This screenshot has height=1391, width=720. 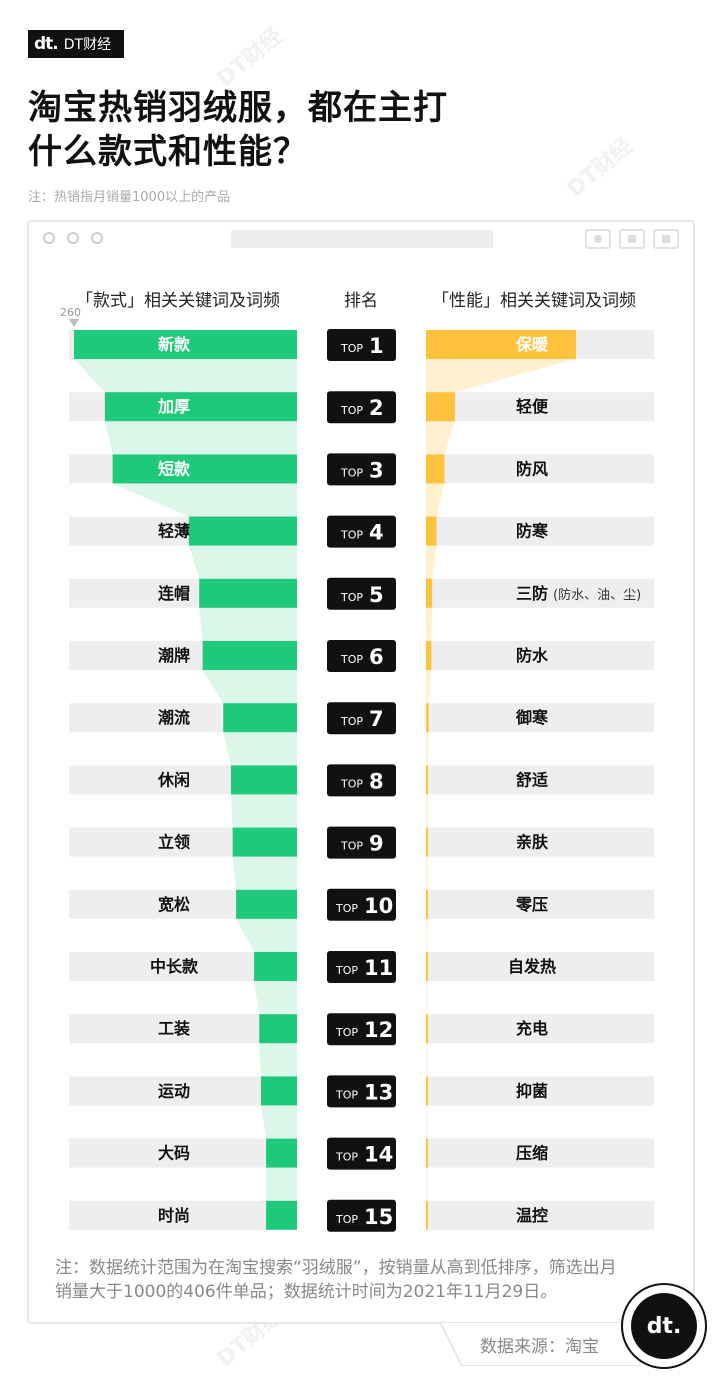 I want to click on performance-sublabel: (防水、油、尘), so click(x=597, y=595).